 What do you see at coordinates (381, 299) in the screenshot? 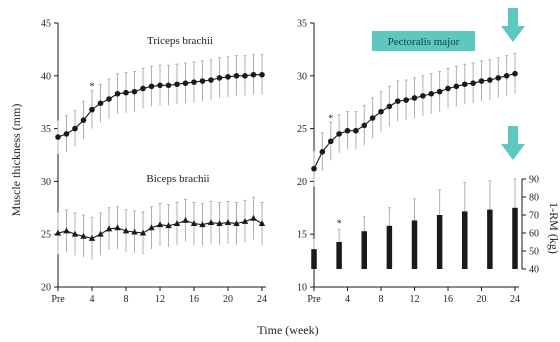
I see `right-x-tick-label: 8` at bounding box center [381, 299].